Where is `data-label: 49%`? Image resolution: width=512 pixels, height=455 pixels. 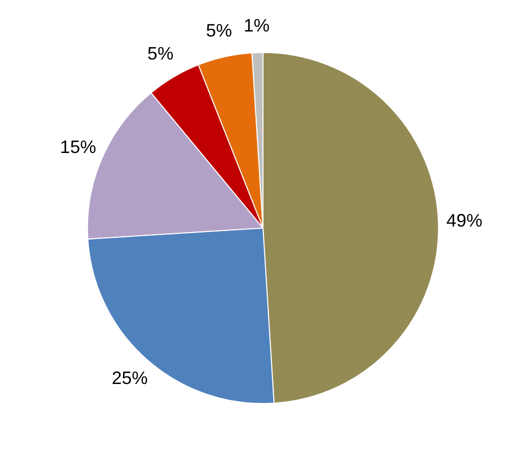
data-label: 49% is located at coordinates (464, 220).